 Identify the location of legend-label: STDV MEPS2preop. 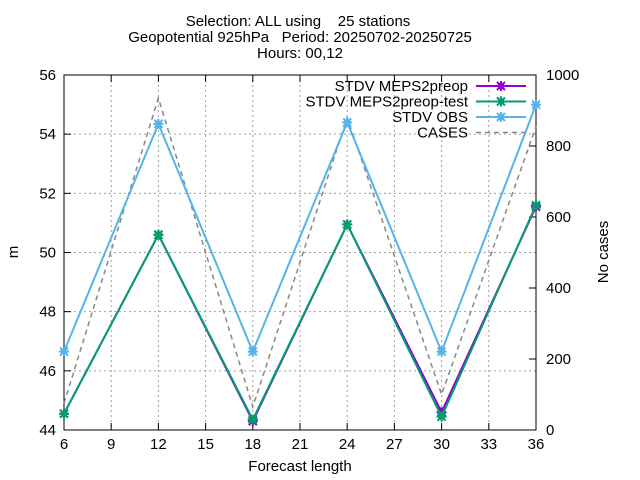
(401, 86).